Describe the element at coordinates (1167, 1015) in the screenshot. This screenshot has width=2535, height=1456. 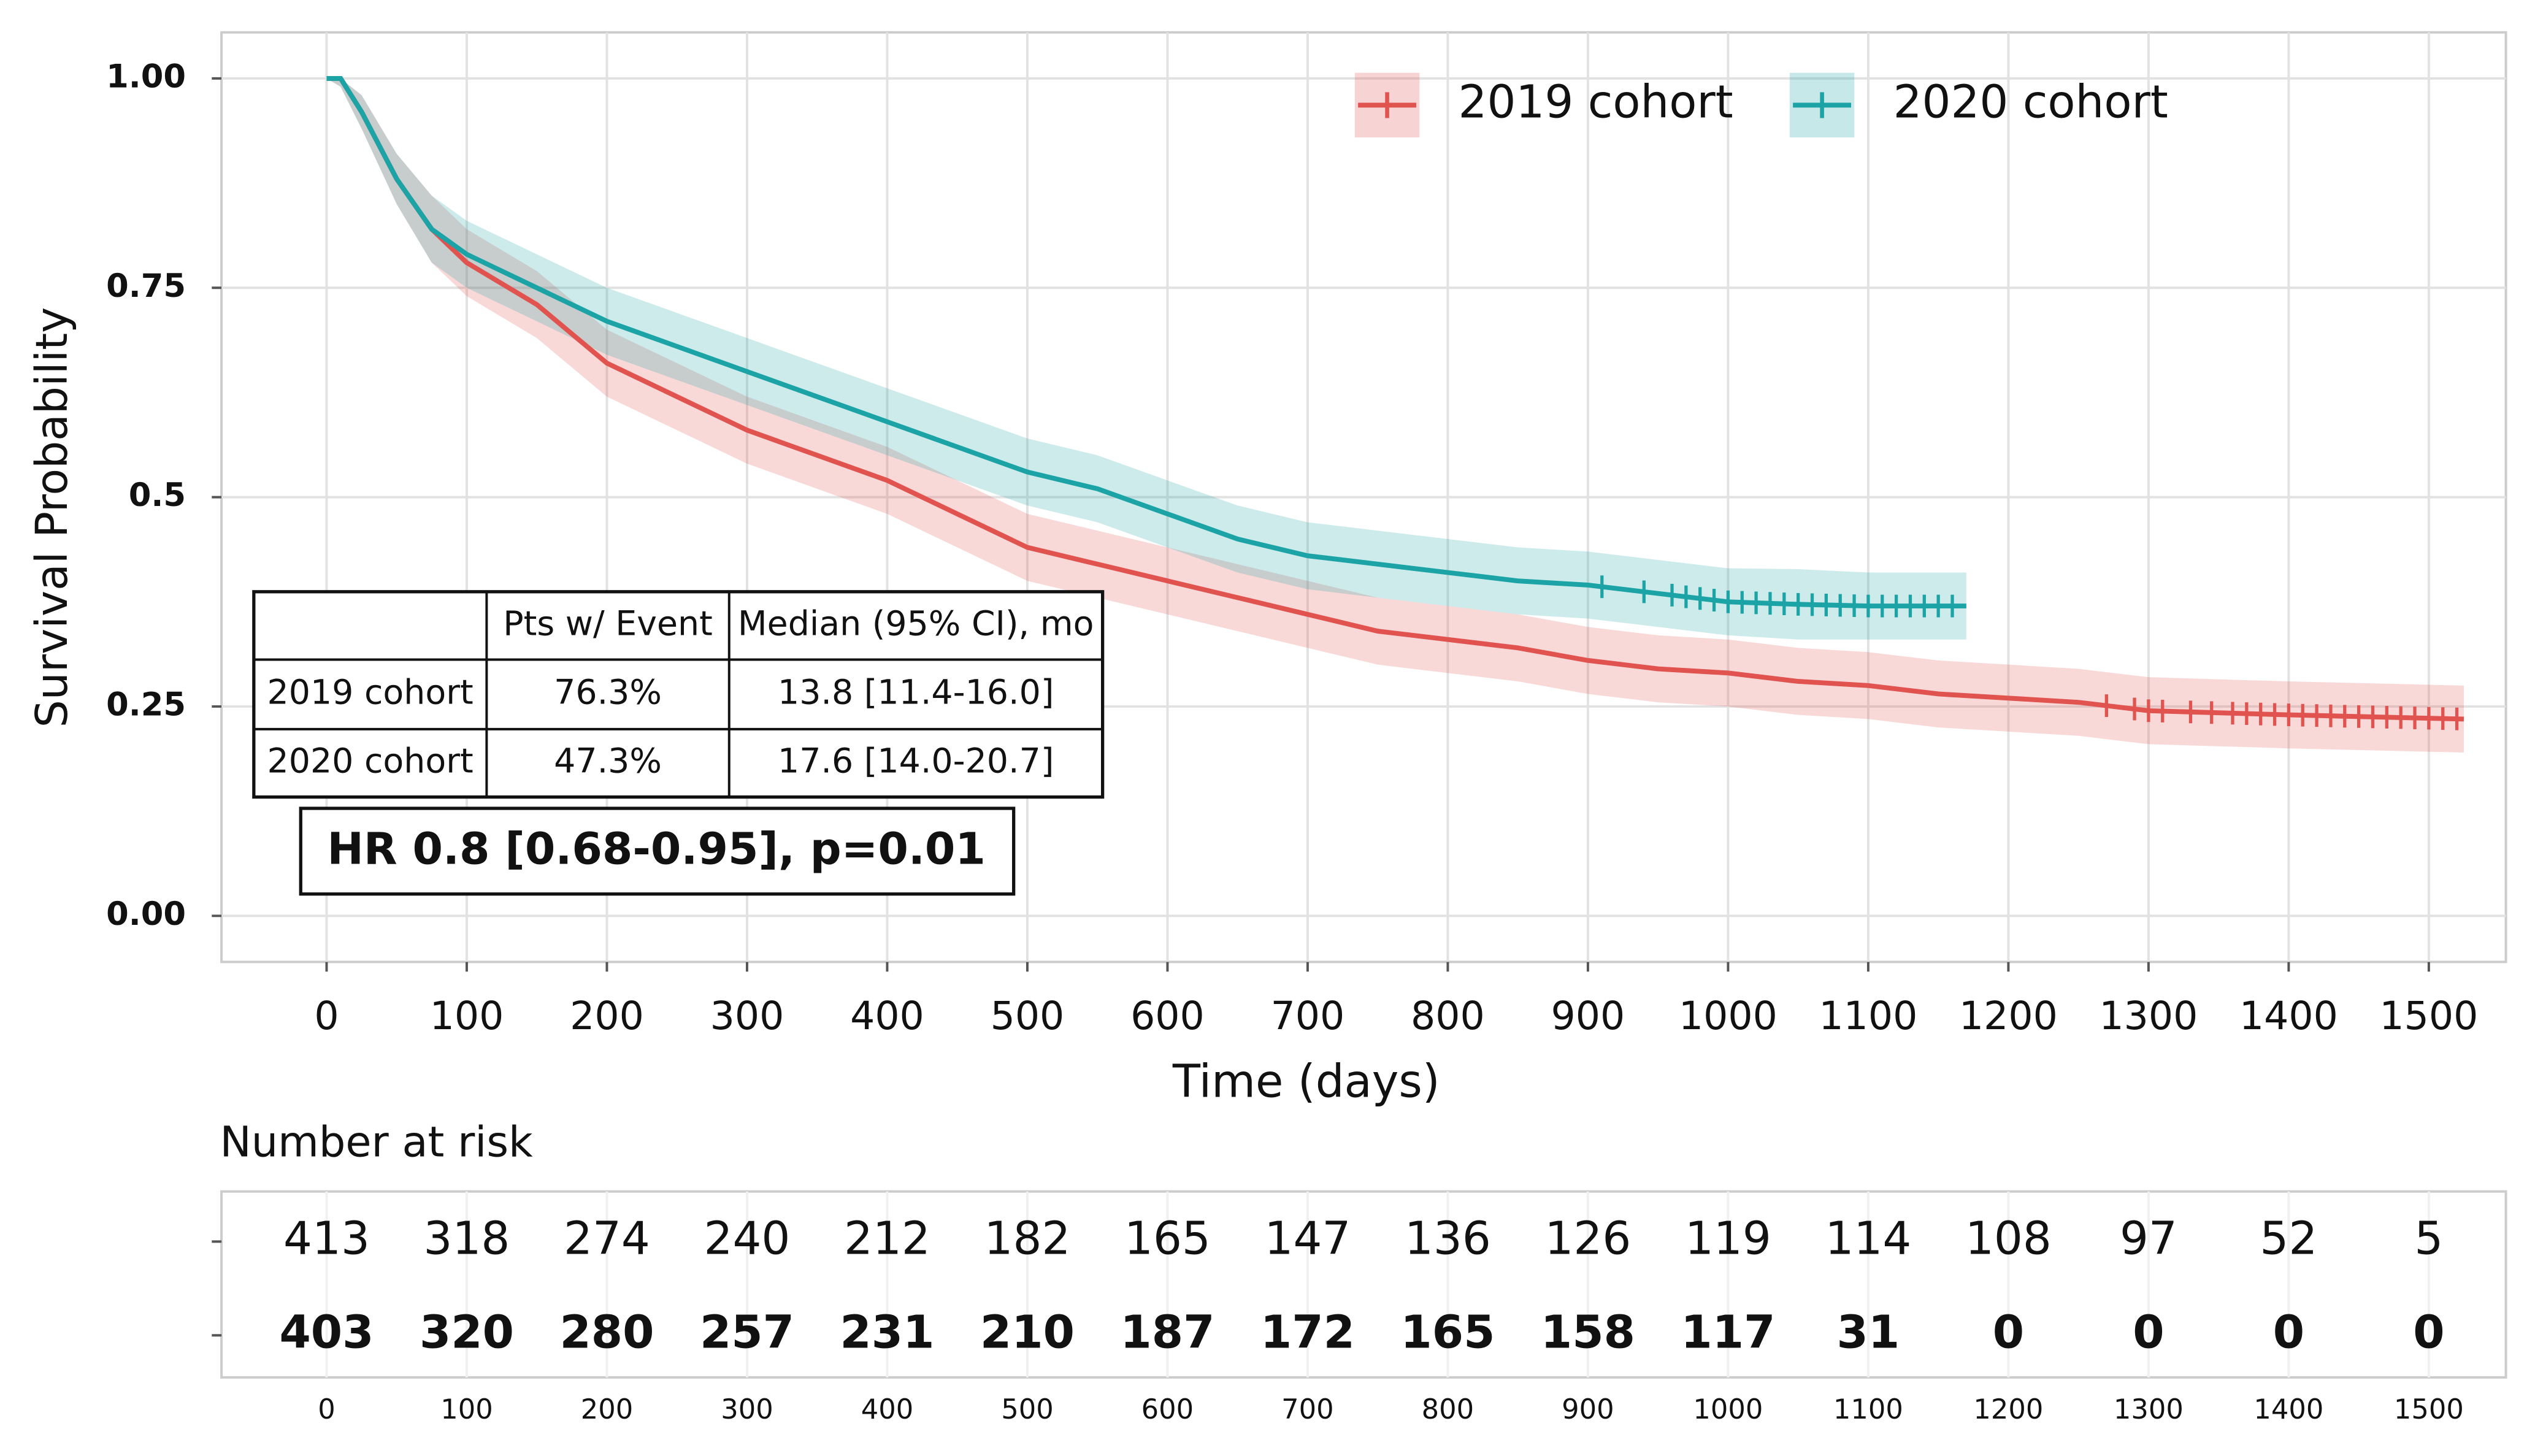
I see `x-tick-label: 600` at that location.